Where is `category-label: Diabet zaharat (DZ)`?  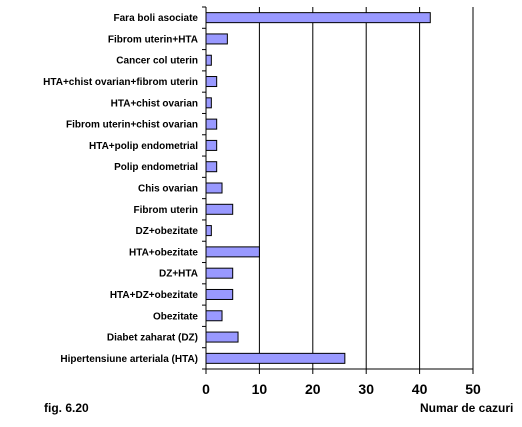 category-label: Diabet zaharat (DZ) is located at coordinates (152, 338).